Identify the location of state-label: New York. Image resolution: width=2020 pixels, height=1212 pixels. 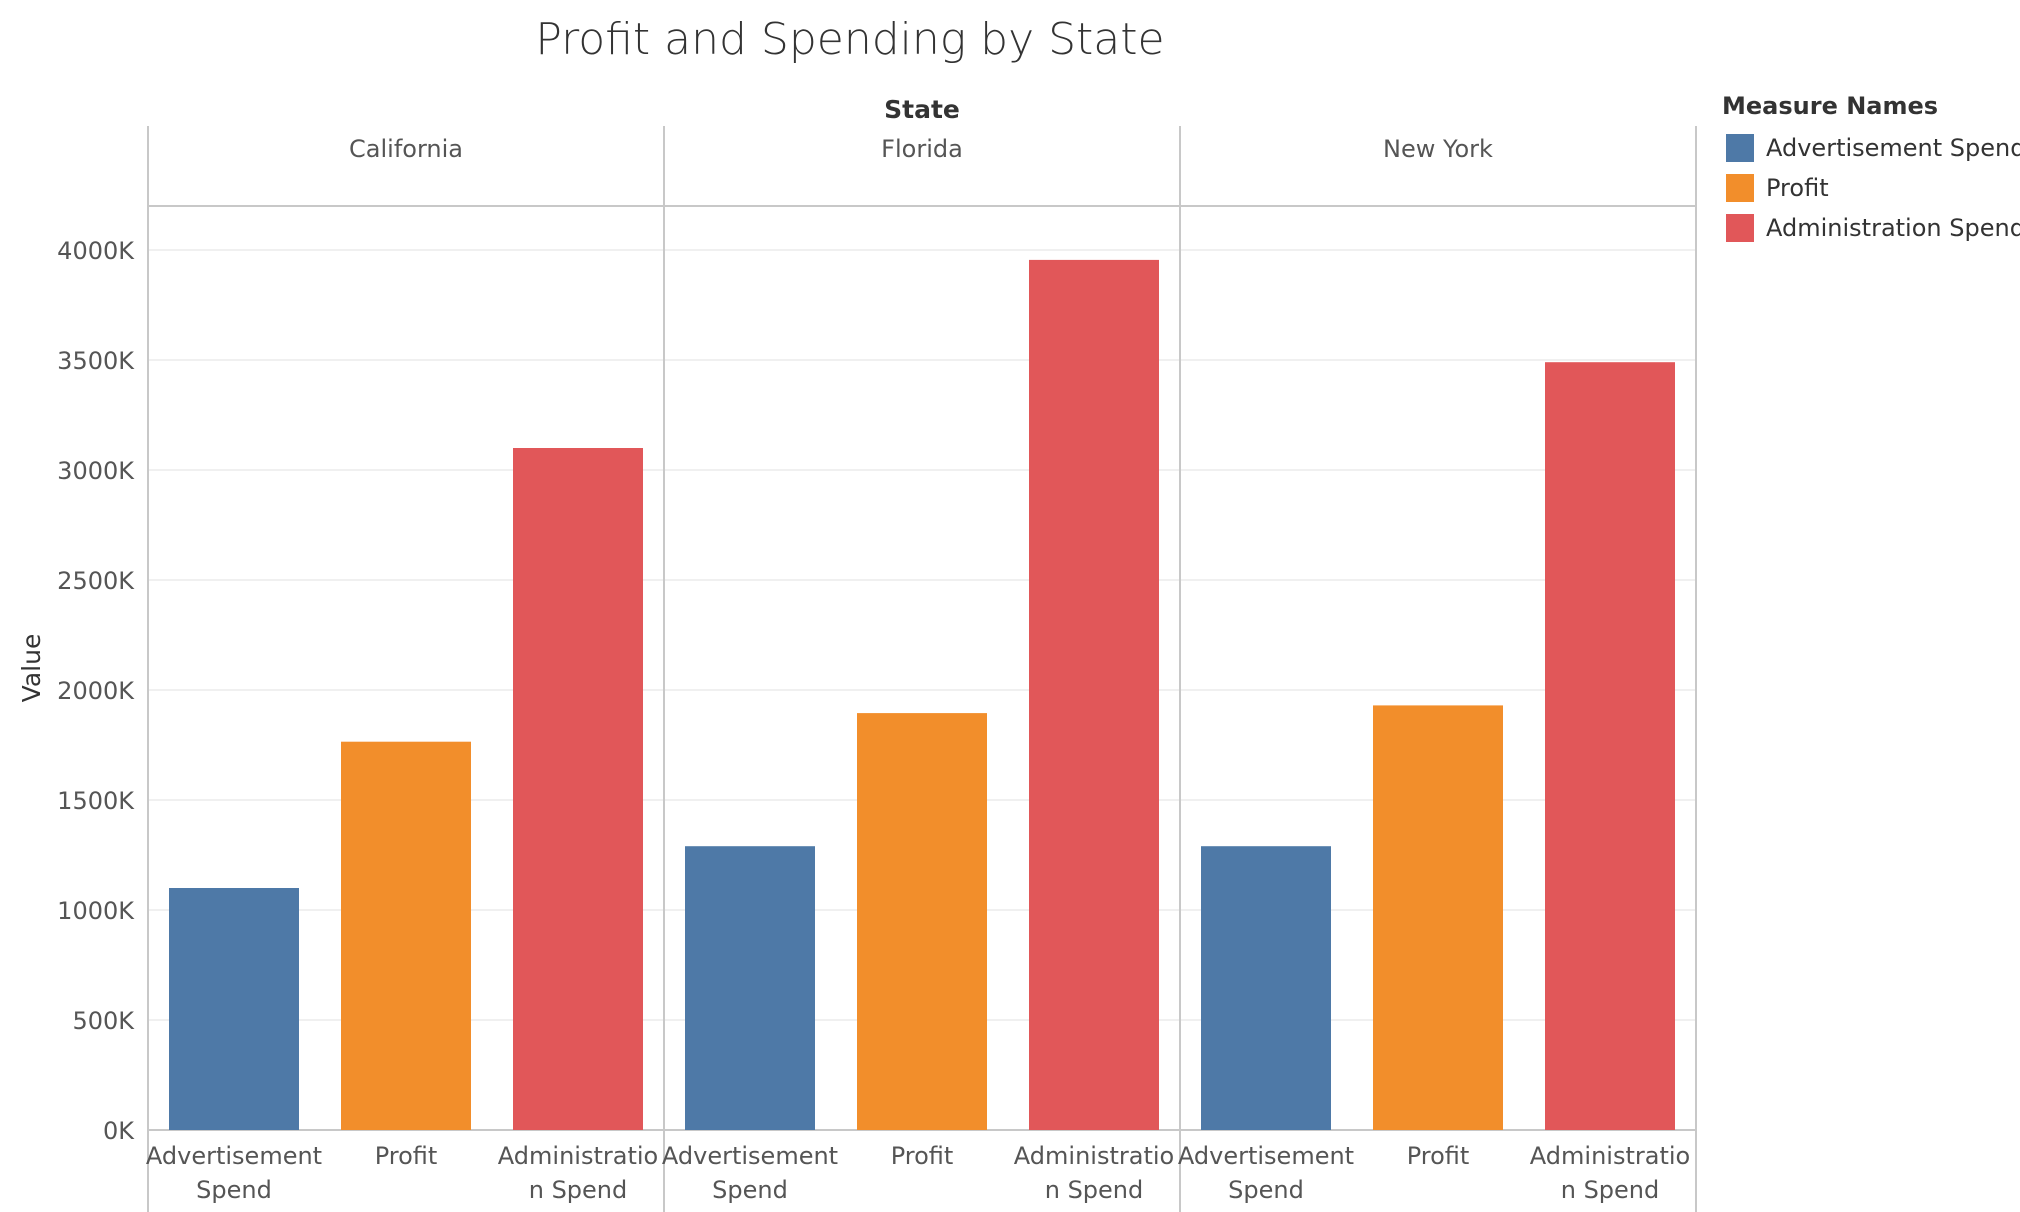
(1438, 149).